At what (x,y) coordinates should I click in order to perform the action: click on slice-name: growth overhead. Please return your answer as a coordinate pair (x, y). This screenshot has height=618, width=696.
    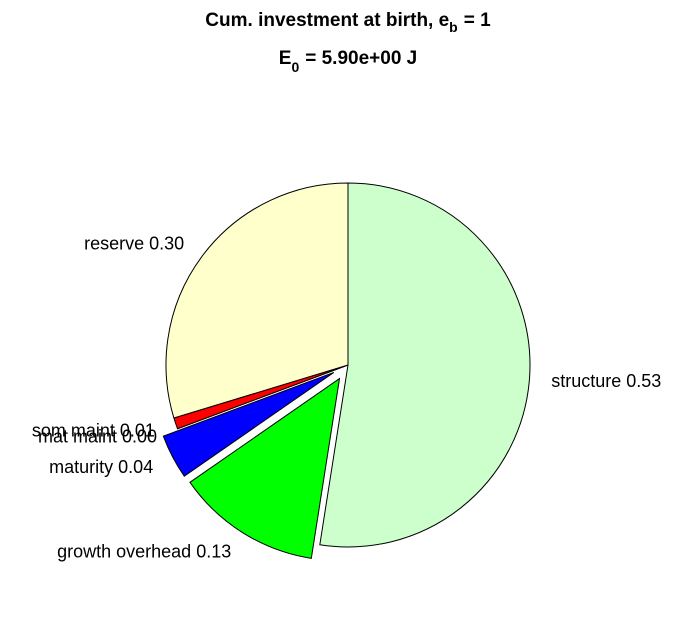
    Looking at the image, I should click on (124, 551).